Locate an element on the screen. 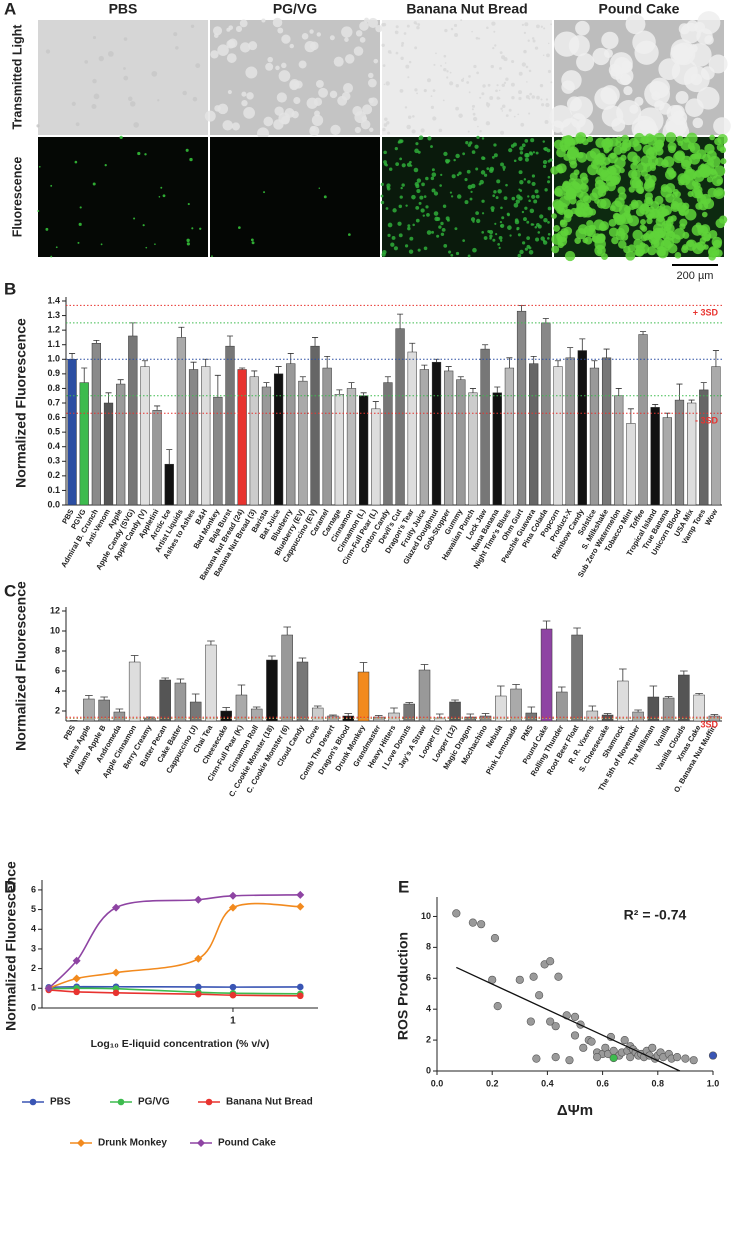 The height and width of the screenshot is (1254, 732). y-axis-title: Normalized Fluorescence is located at coordinates (21, 403).